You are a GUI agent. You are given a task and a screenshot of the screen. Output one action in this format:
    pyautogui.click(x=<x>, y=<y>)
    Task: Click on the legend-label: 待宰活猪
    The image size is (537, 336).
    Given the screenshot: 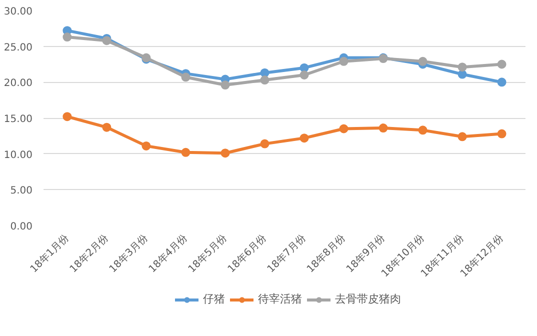 What is the action you would take?
    pyautogui.click(x=280, y=299)
    